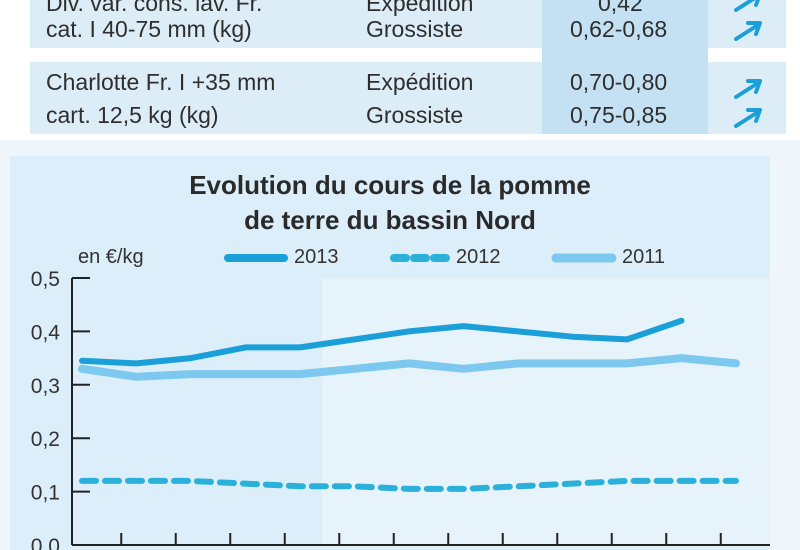  I want to click on series-line-2013, so click(382, 342).